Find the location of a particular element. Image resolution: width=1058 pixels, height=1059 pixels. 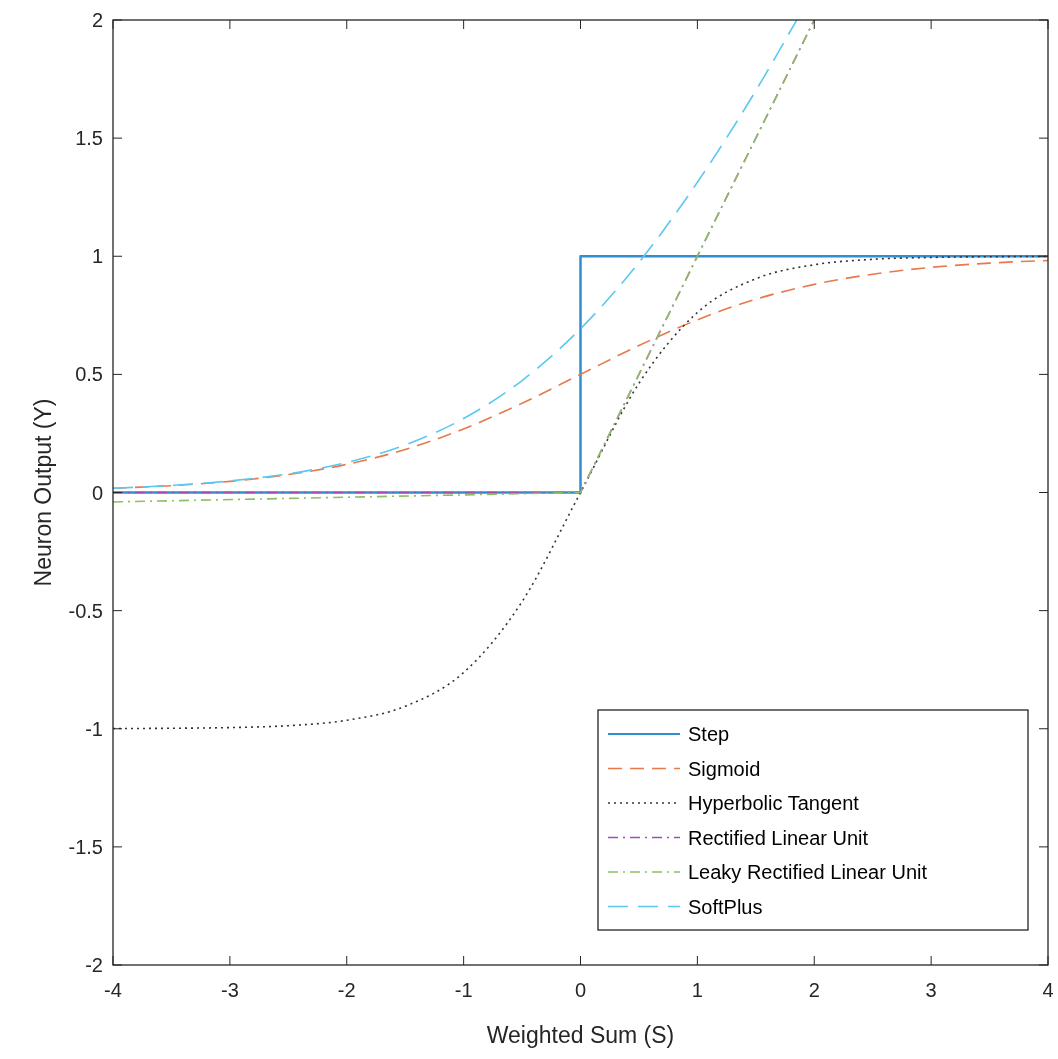

legend-label: Sigmoid is located at coordinates (724, 768).